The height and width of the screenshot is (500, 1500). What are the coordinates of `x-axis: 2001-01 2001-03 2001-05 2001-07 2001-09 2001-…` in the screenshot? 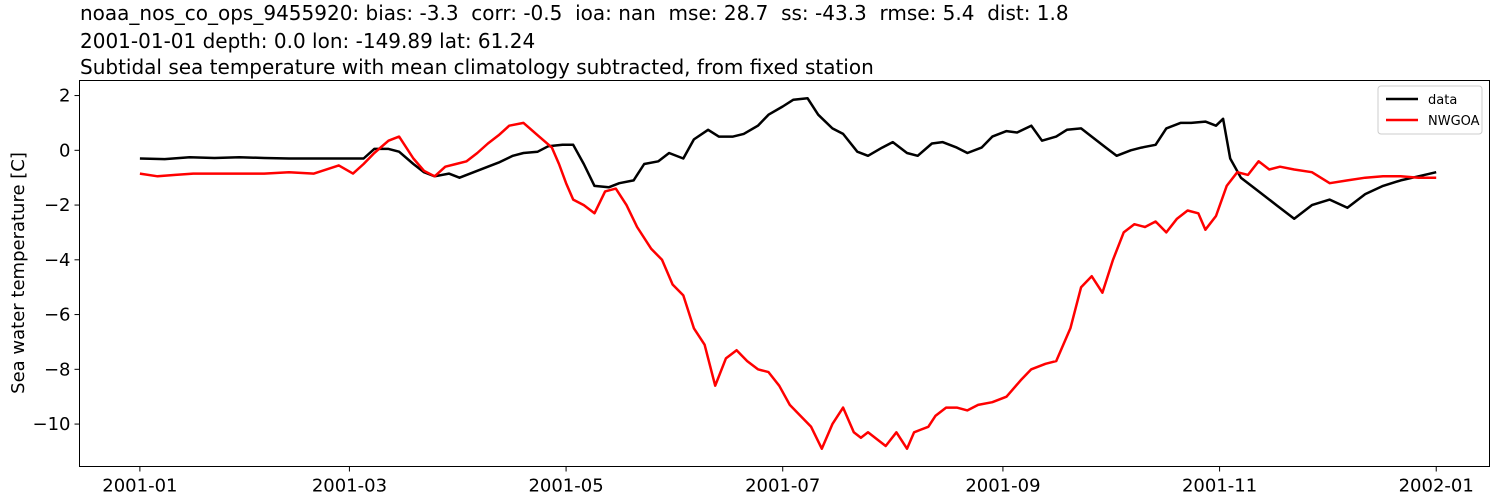 It's located at (788, 481).